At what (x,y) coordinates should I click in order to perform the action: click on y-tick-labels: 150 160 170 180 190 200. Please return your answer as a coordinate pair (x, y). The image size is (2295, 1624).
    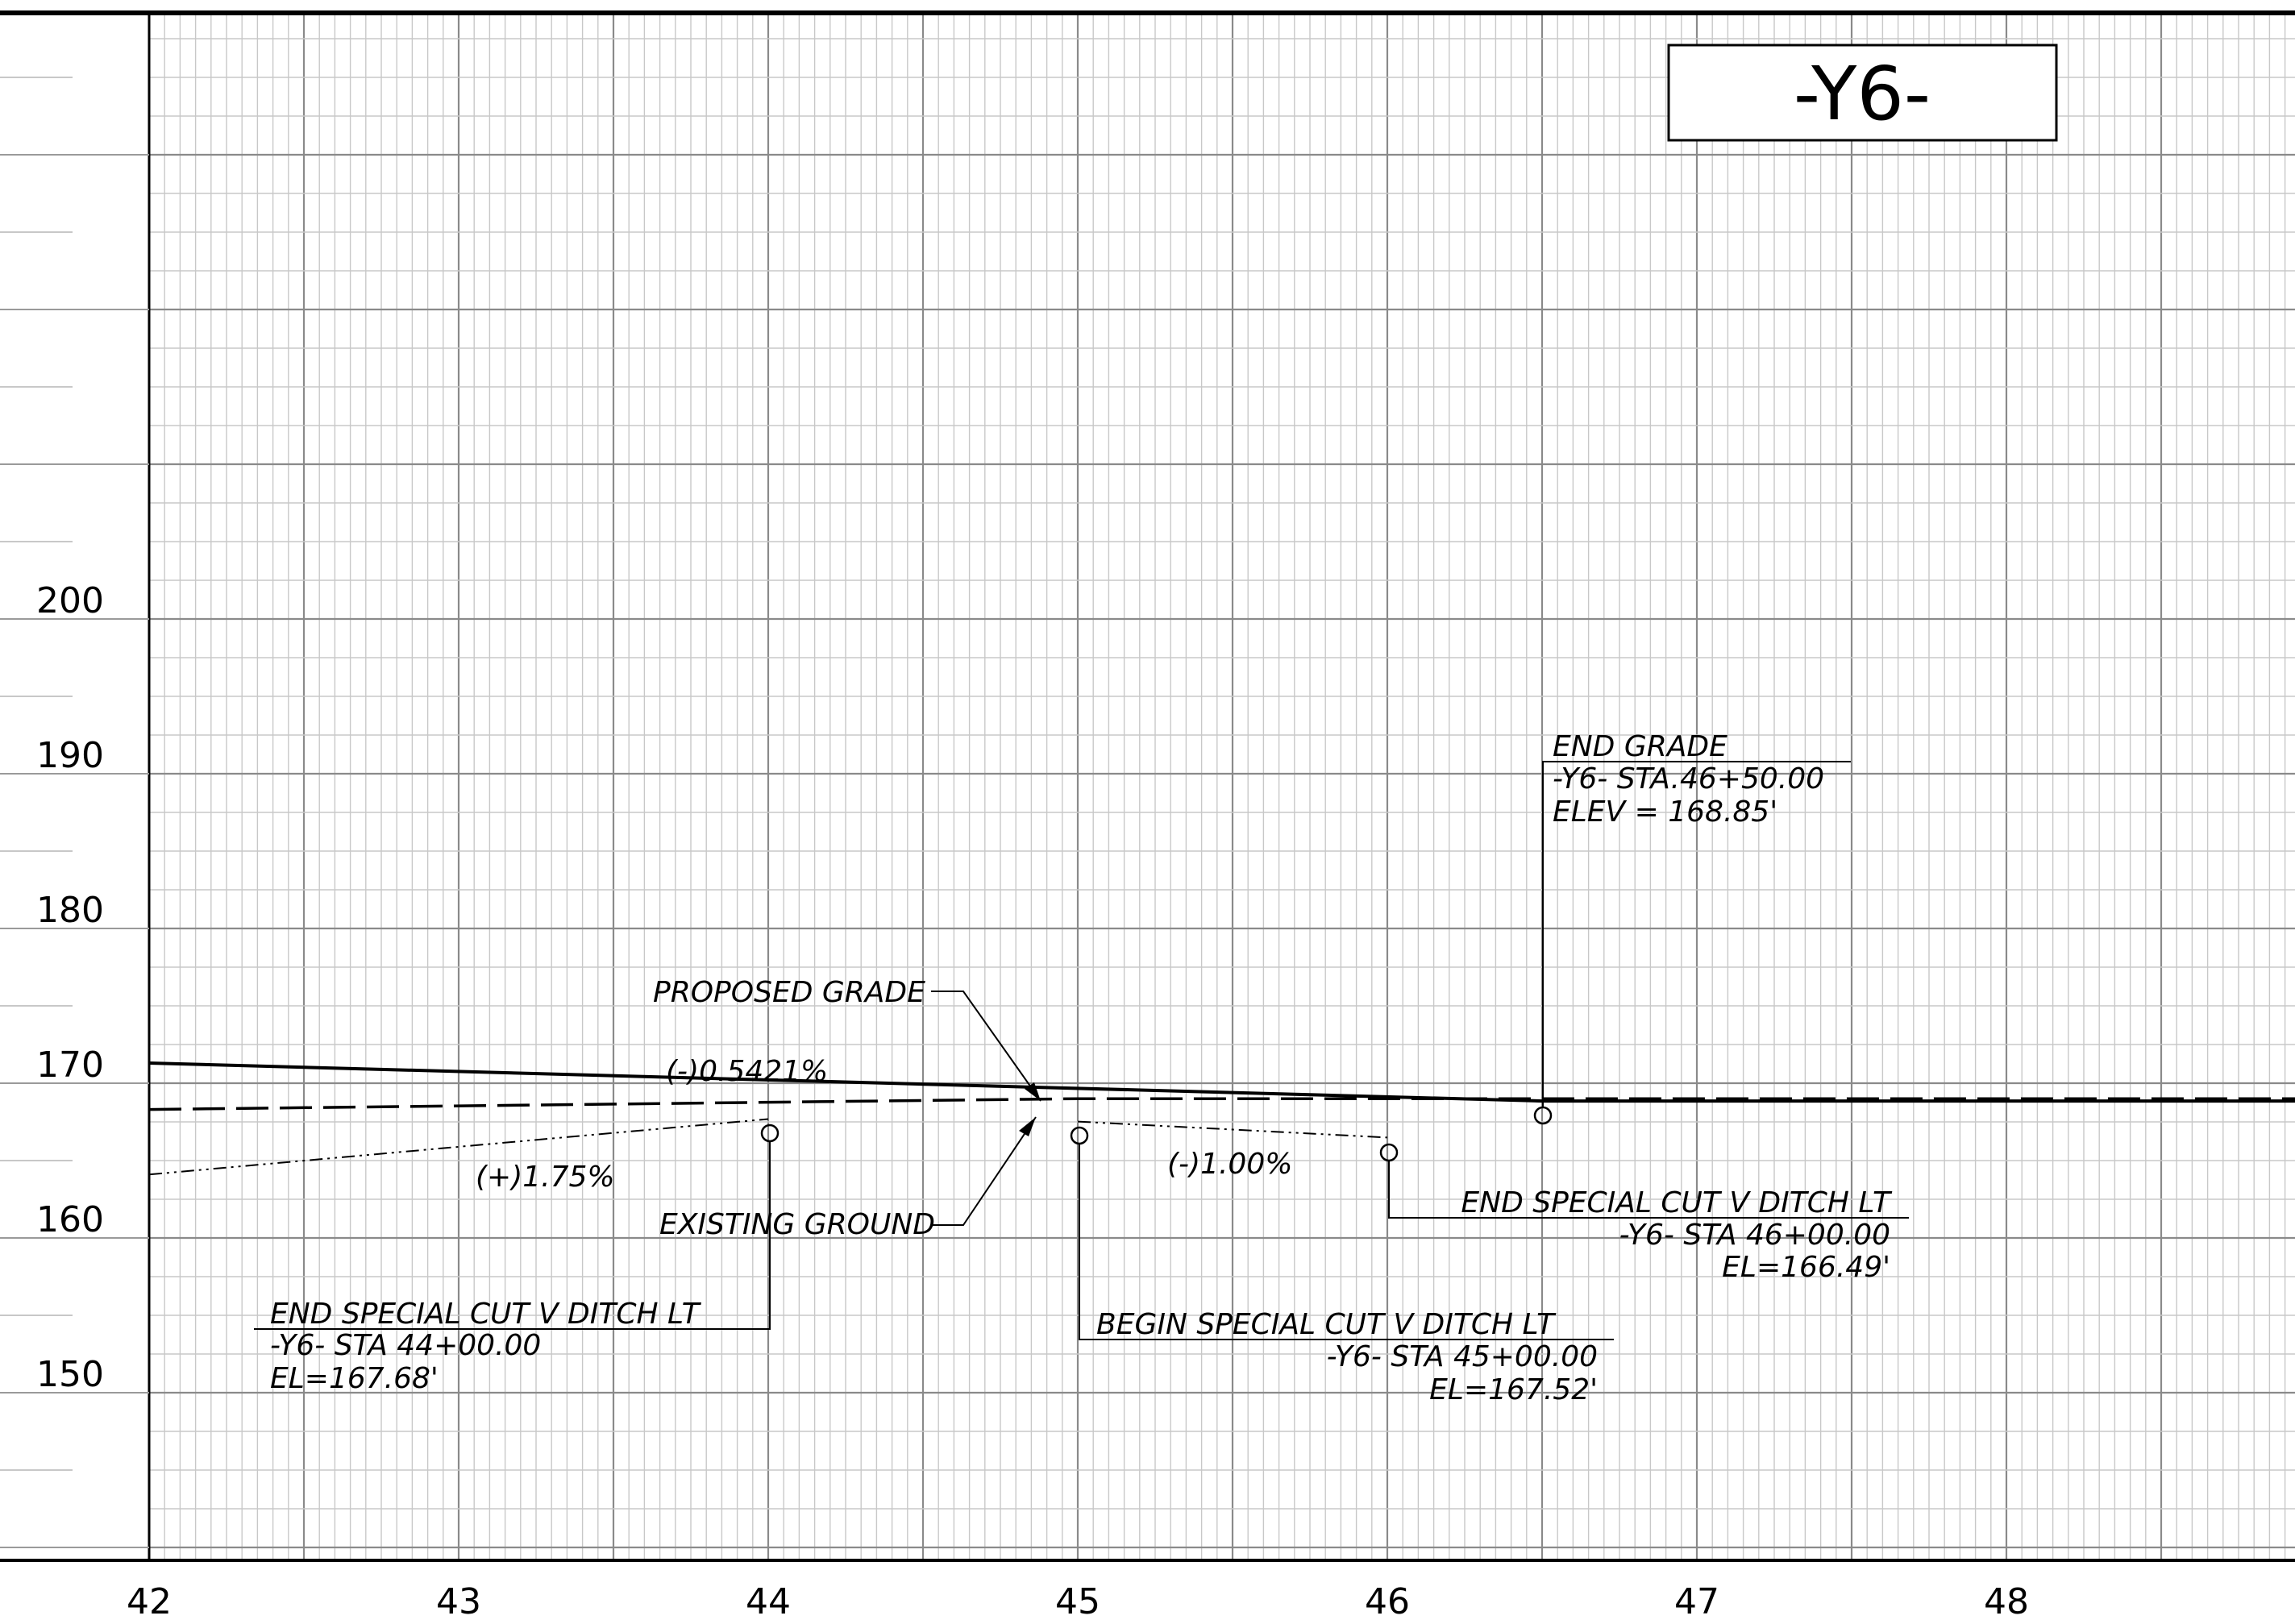
    Looking at the image, I should click on (70, 987).